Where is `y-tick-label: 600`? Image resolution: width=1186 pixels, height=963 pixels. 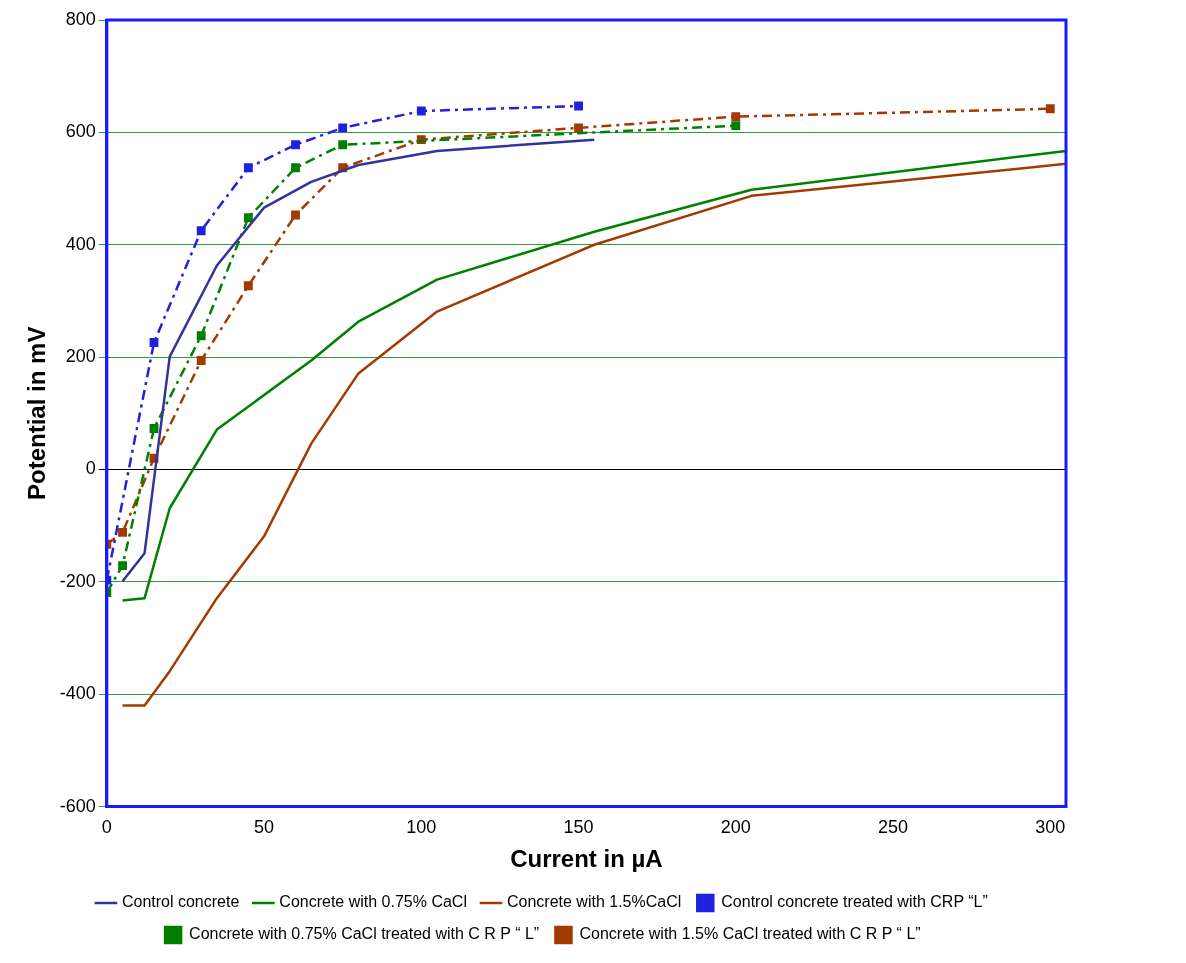
y-tick-label: 600 is located at coordinates (80, 131).